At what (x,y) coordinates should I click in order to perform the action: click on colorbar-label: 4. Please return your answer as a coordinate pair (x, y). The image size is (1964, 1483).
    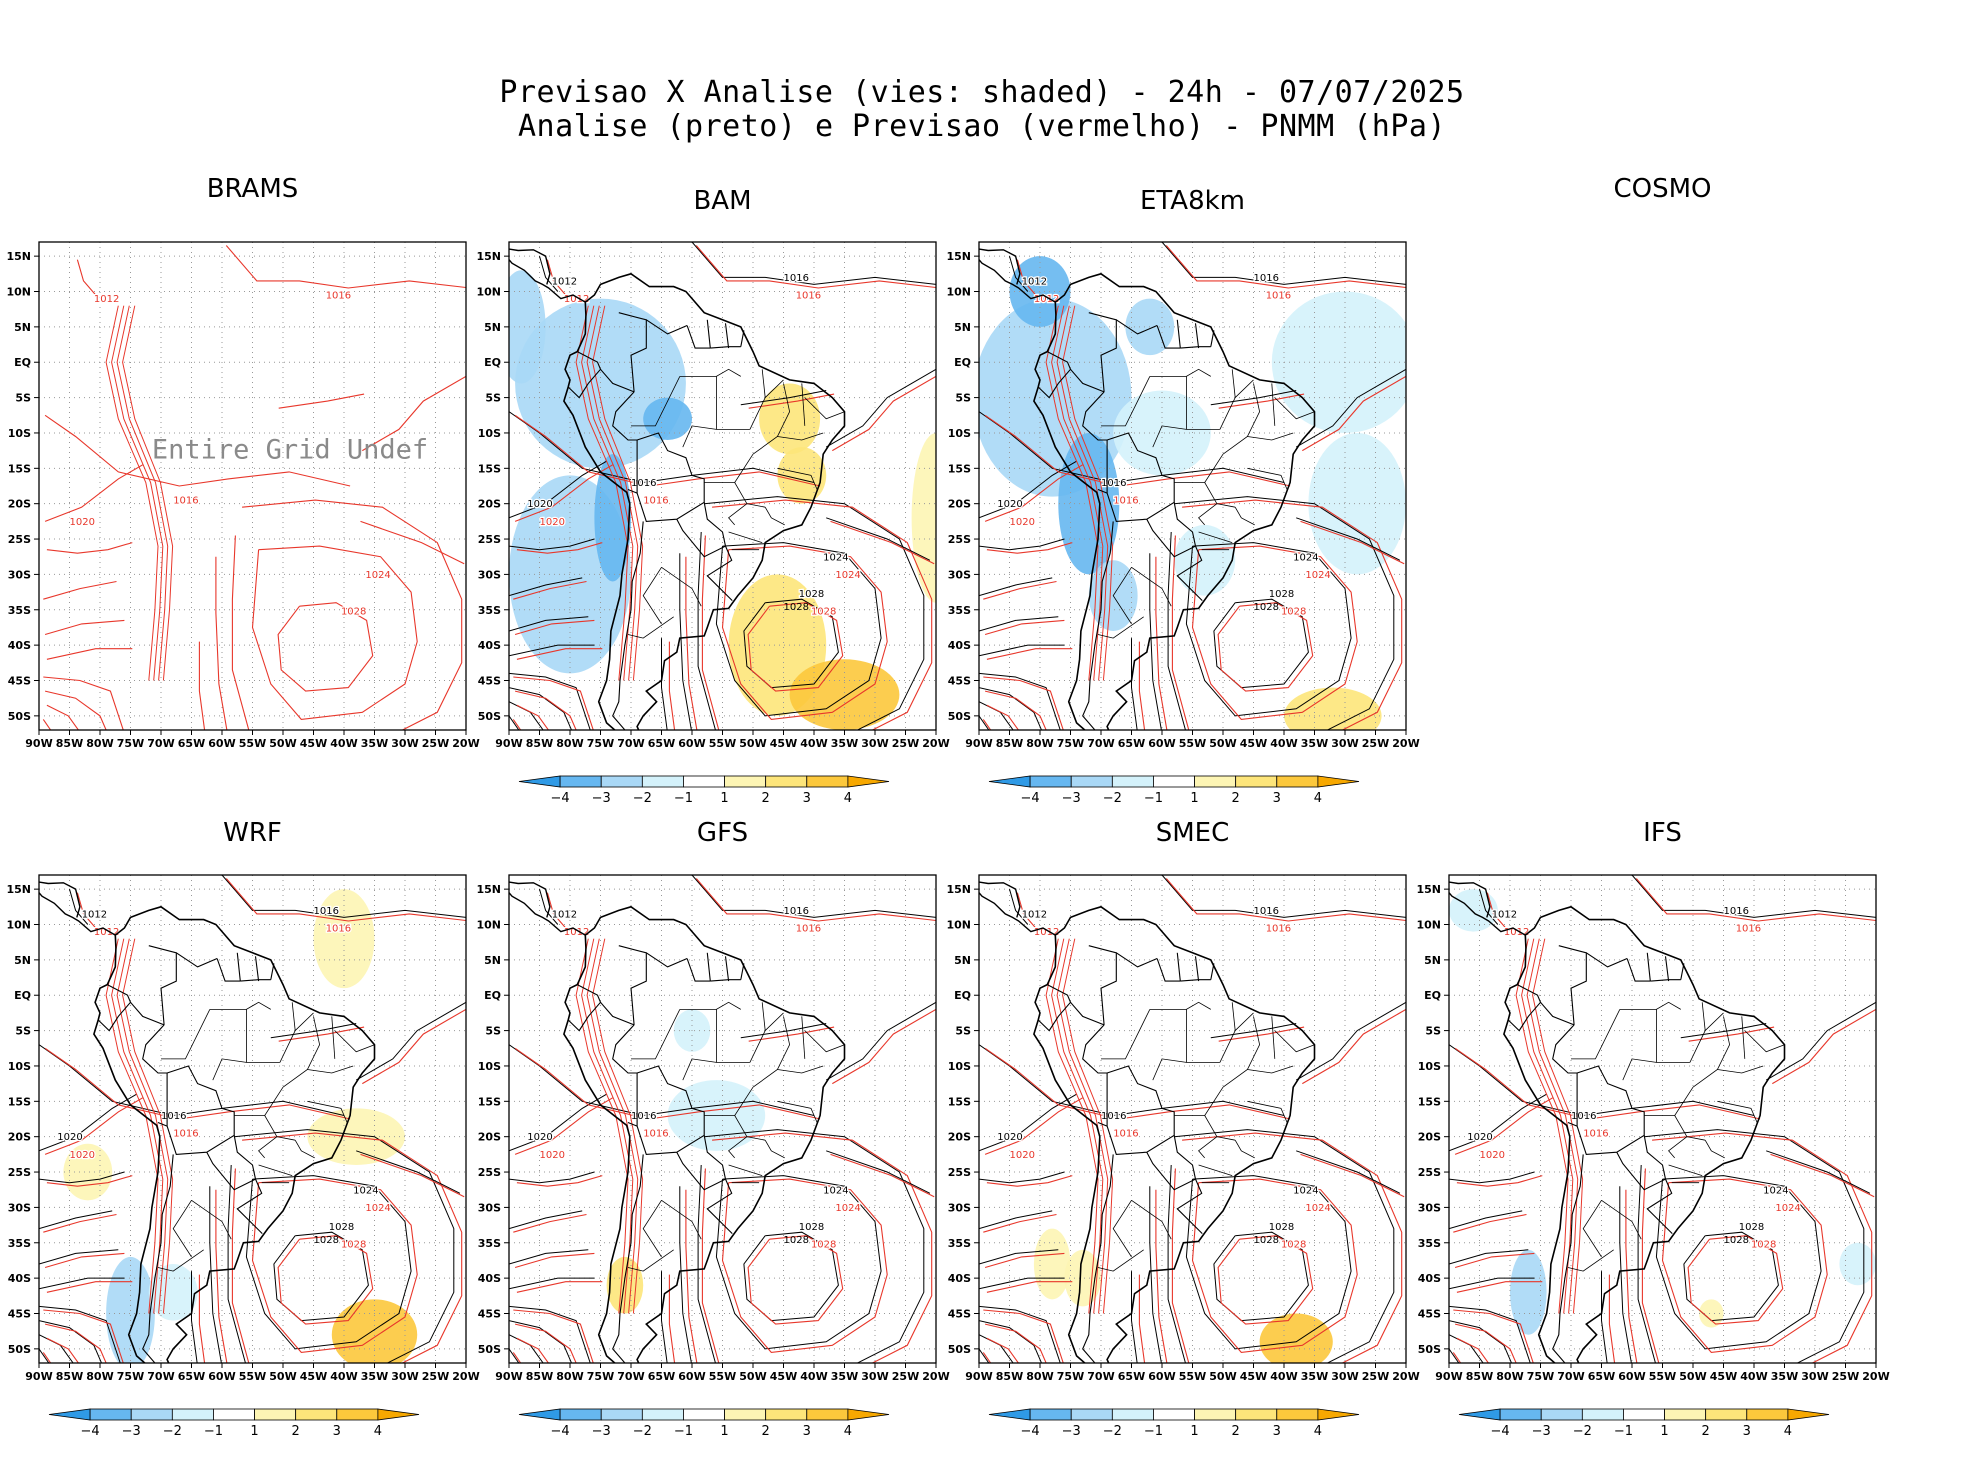
    Looking at the image, I should click on (1788, 1431).